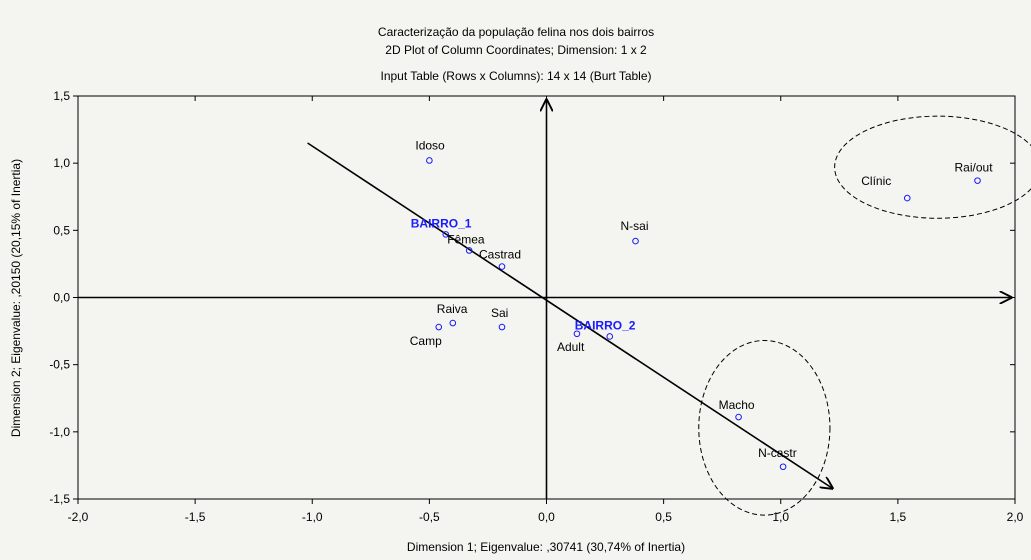 This screenshot has width=1031, height=560. I want to click on data-point-label: BAIRRO_2, so click(605, 325).